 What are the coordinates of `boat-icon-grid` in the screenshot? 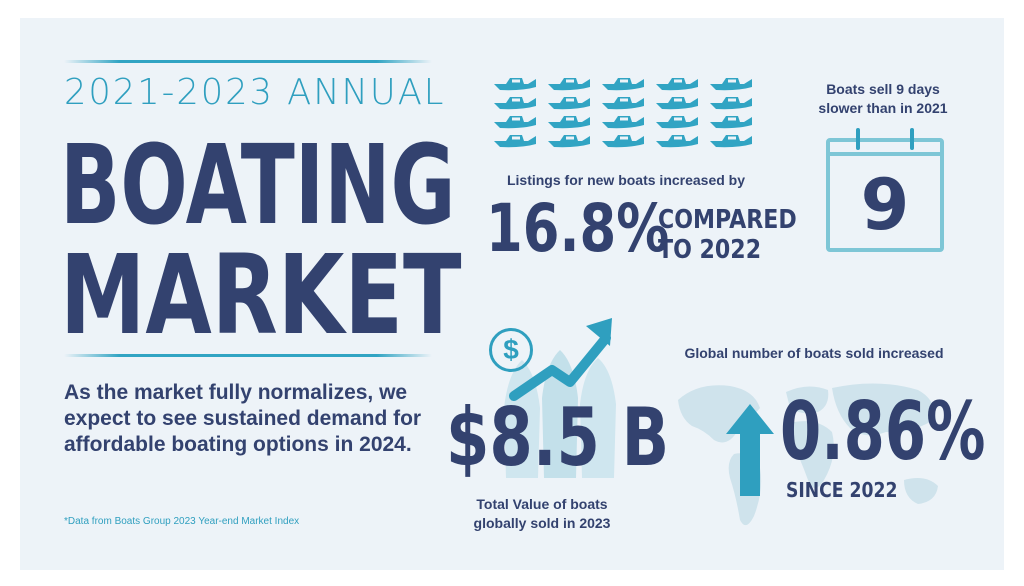 It's located at (623, 113).